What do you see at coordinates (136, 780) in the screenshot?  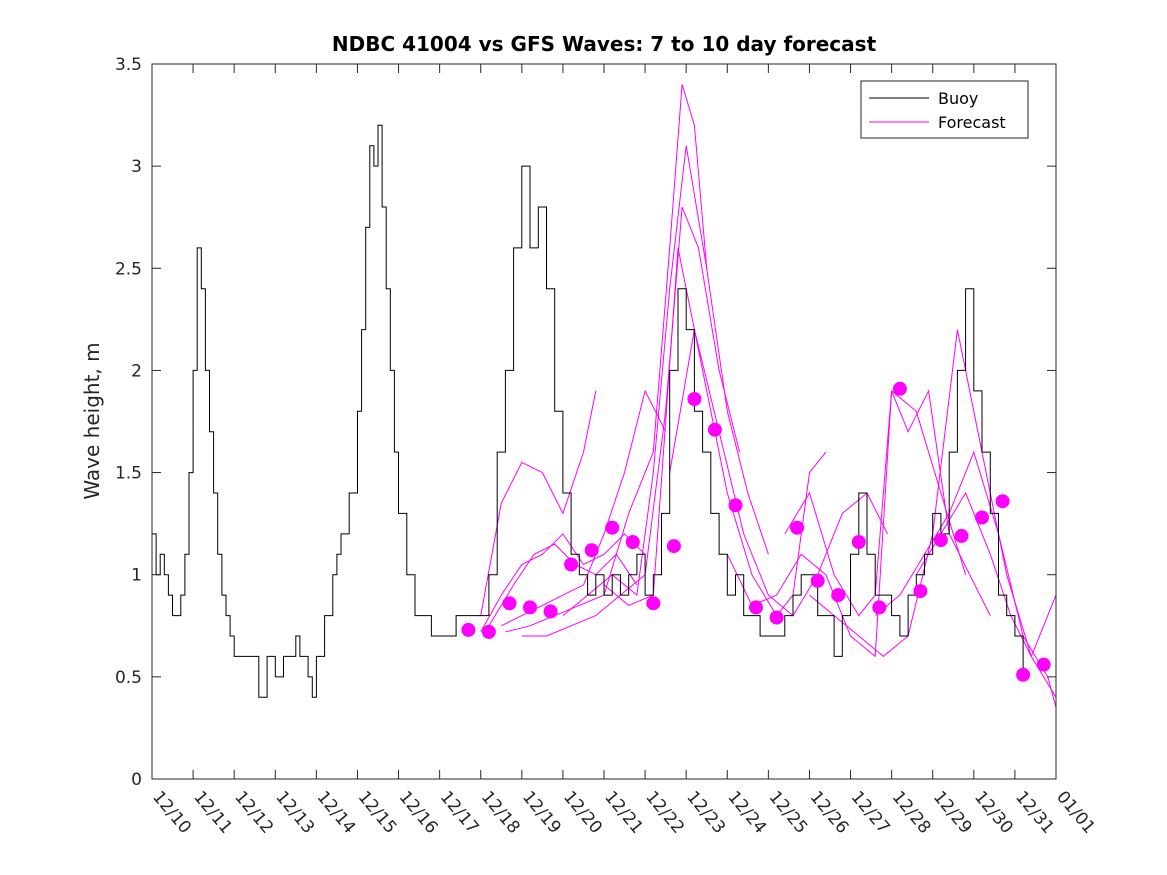 I see `y-tick-label: 0` at bounding box center [136, 780].